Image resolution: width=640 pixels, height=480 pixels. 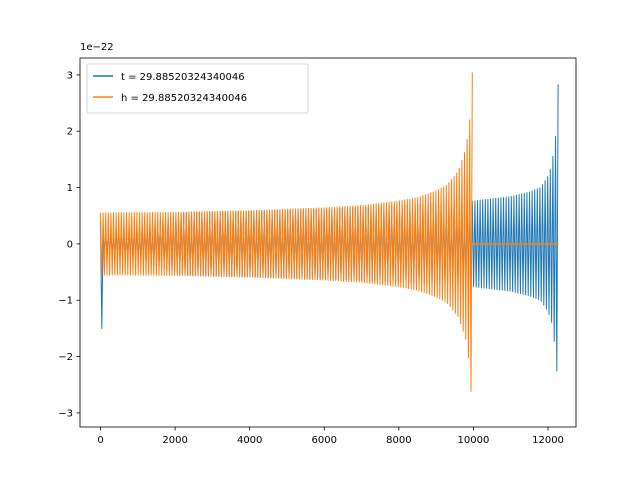 What do you see at coordinates (398, 440) in the screenshot?
I see `x-tick-label: 8000` at bounding box center [398, 440].